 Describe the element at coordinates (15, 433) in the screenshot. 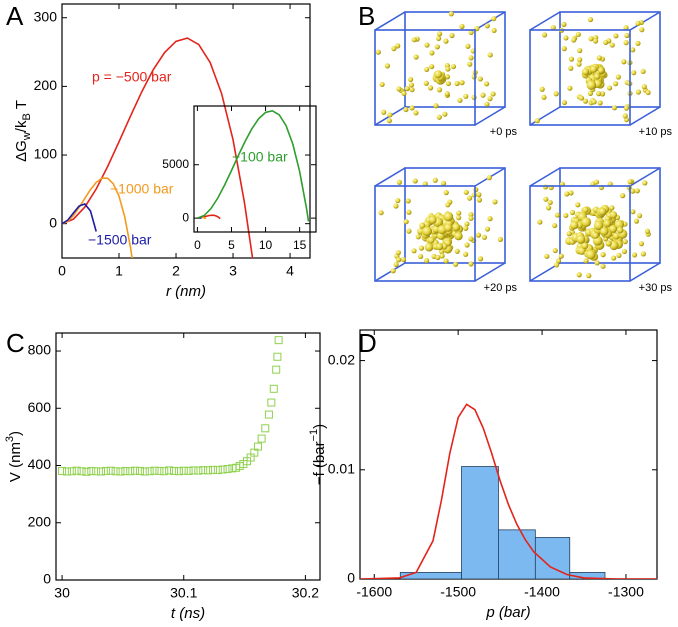

I see `label-part: )` at that location.